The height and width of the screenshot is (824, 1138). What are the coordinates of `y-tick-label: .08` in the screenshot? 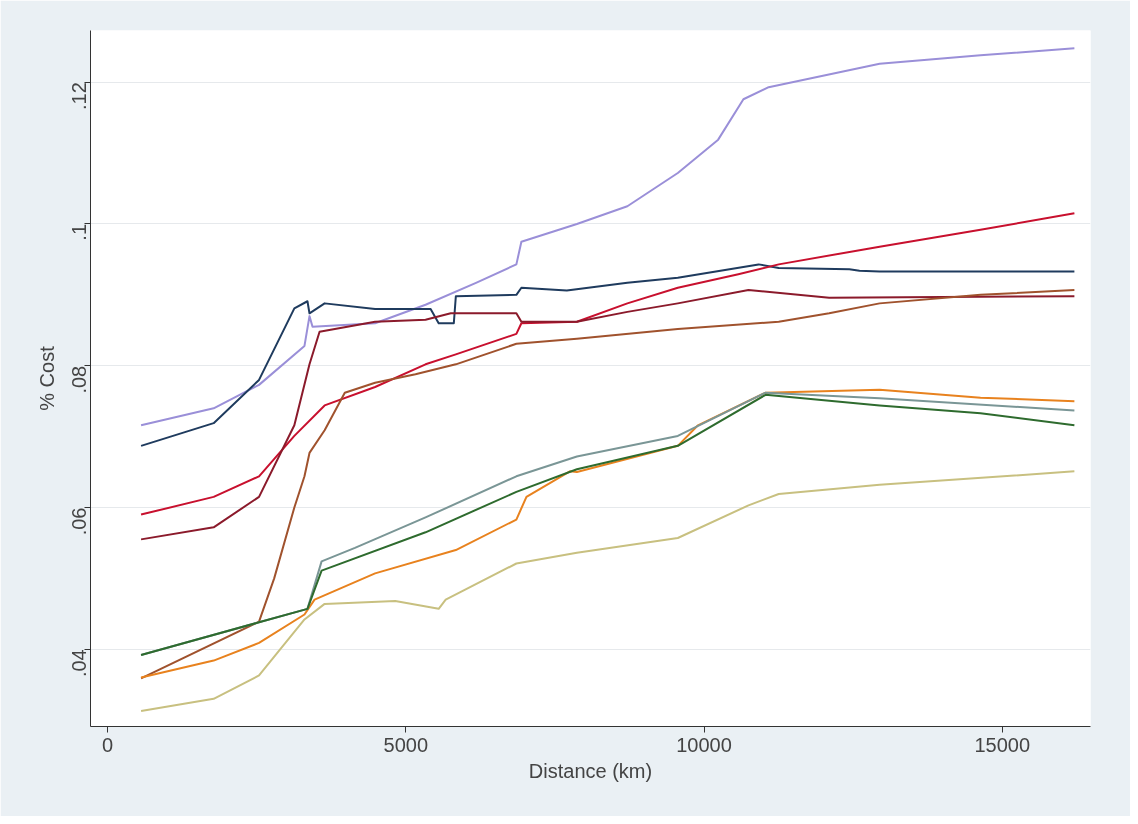 It's located at (79, 379).